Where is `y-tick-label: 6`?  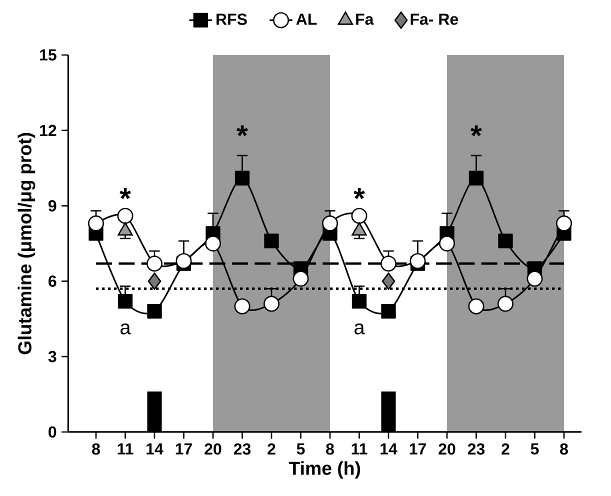 y-tick-label: 6 is located at coordinates (52, 281).